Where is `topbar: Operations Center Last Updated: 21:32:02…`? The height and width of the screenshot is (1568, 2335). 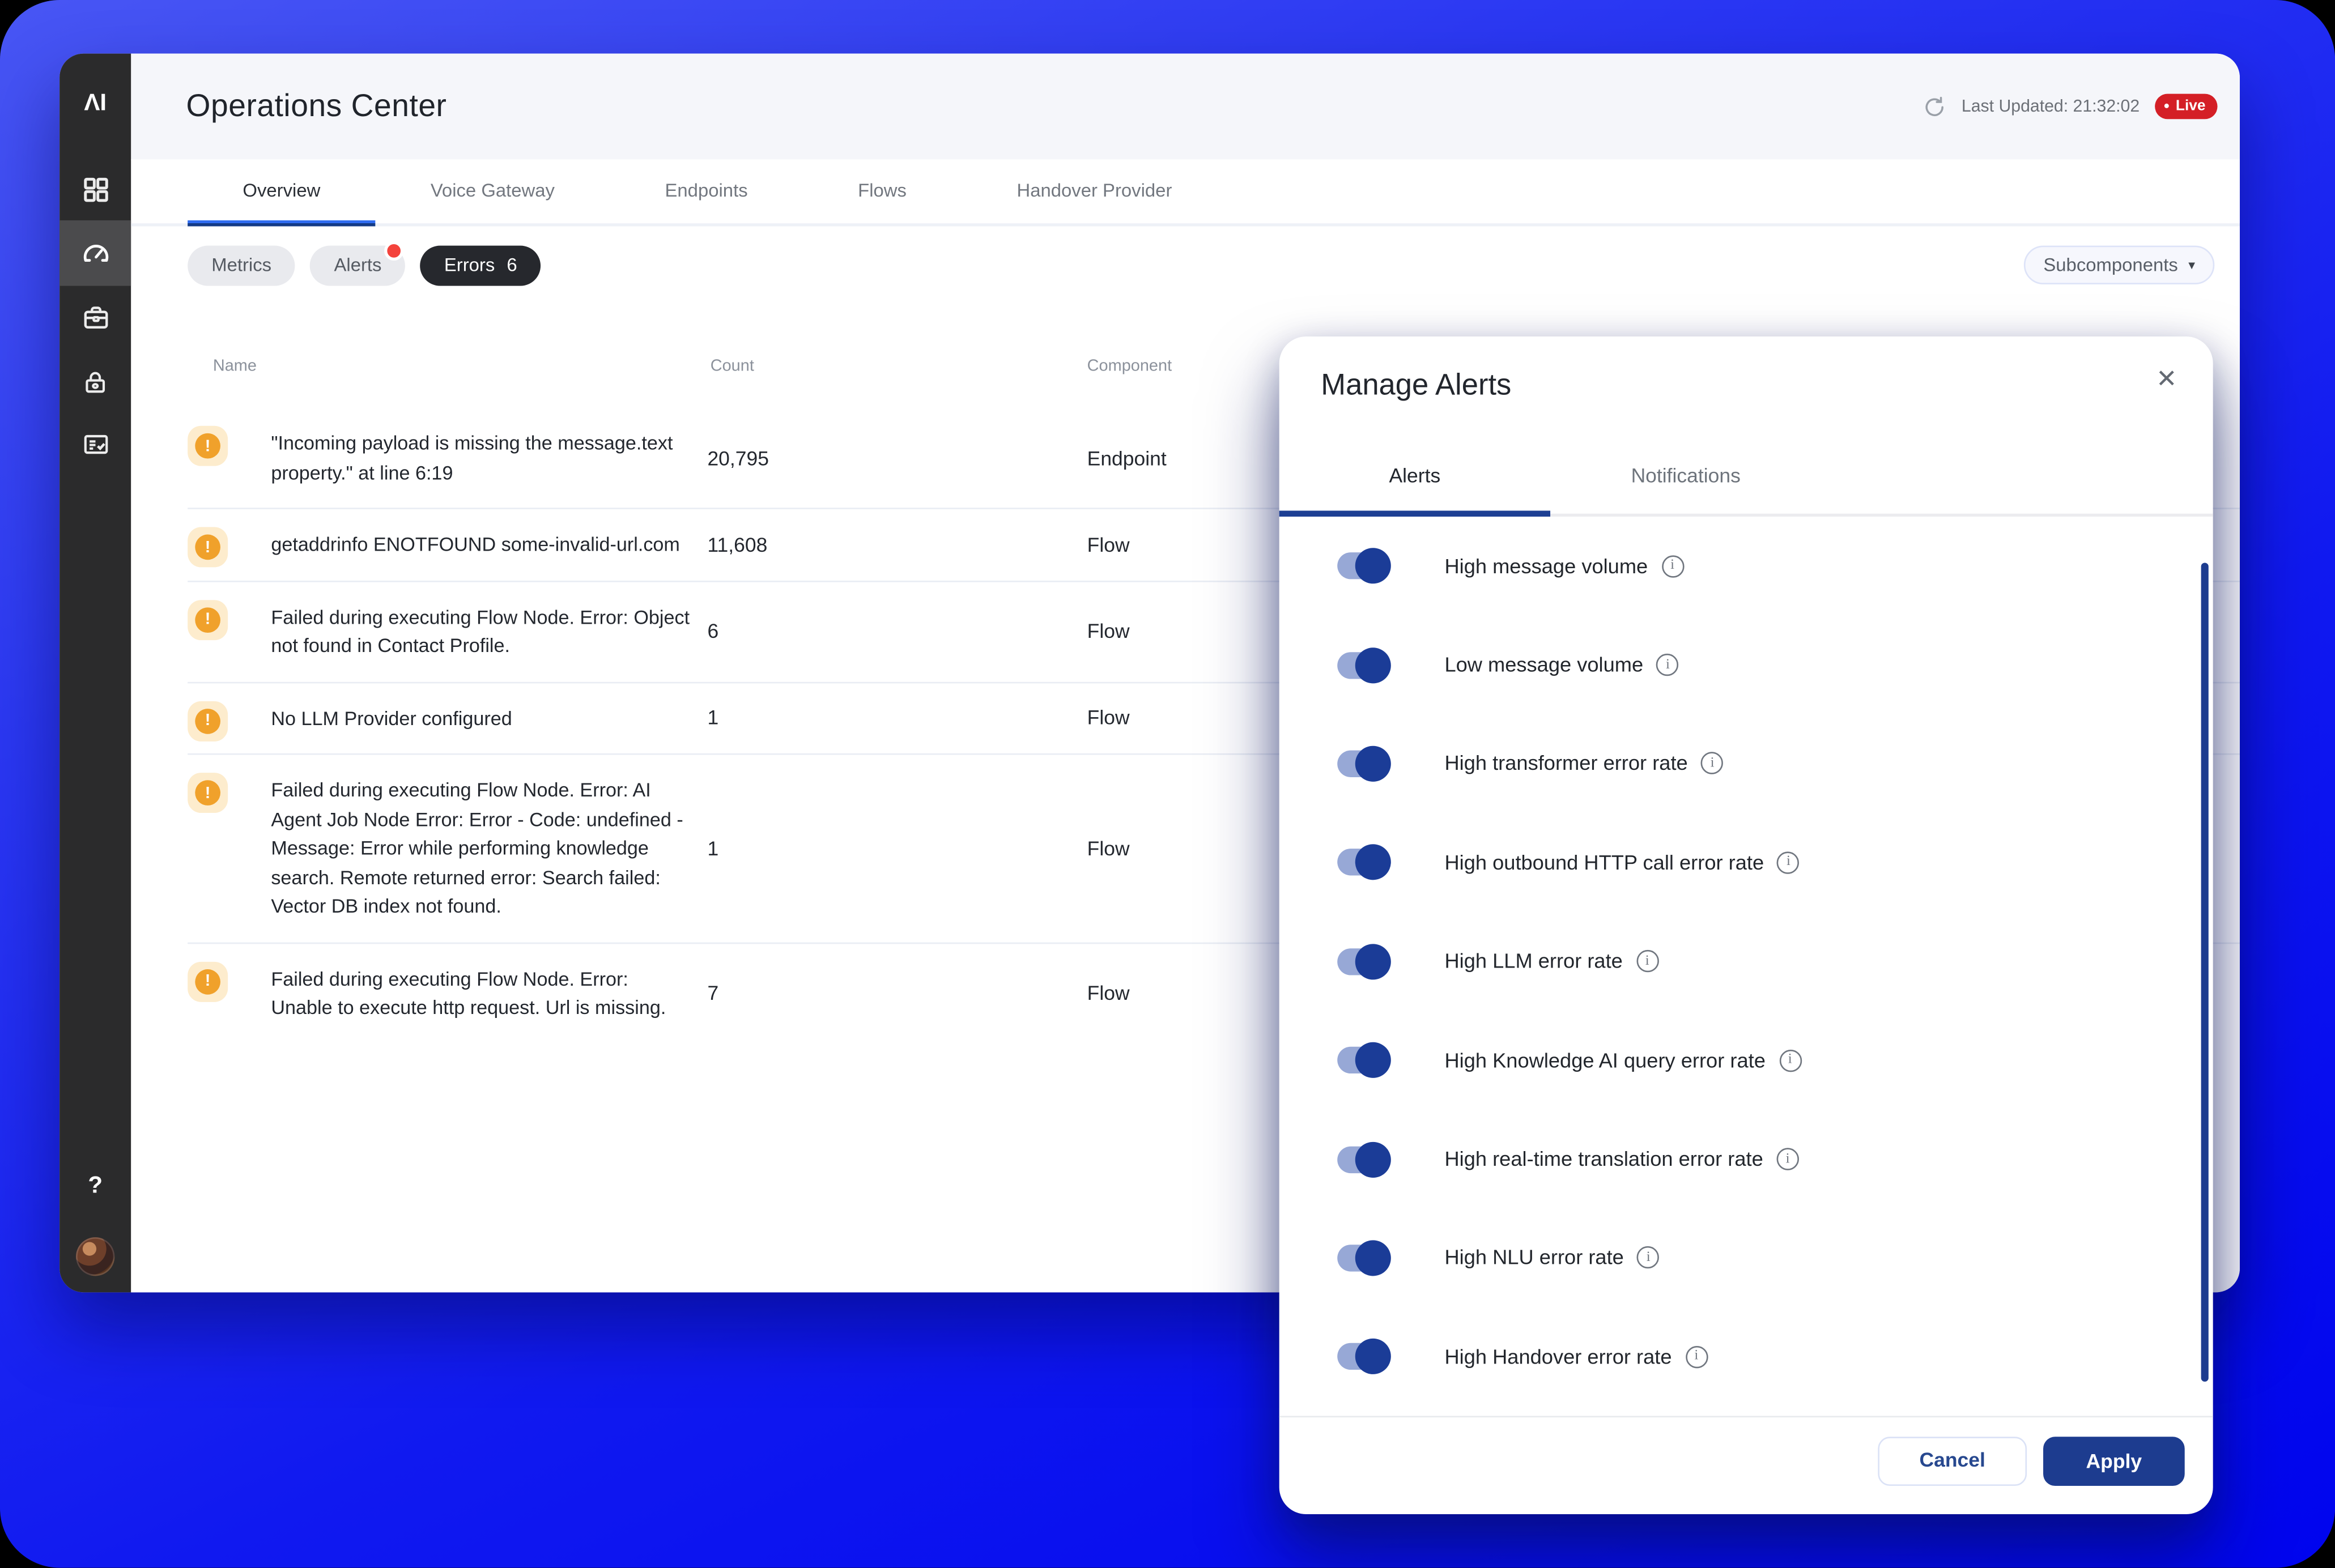 topbar: Operations Center Last Updated: 21:32:02… is located at coordinates (1185, 107).